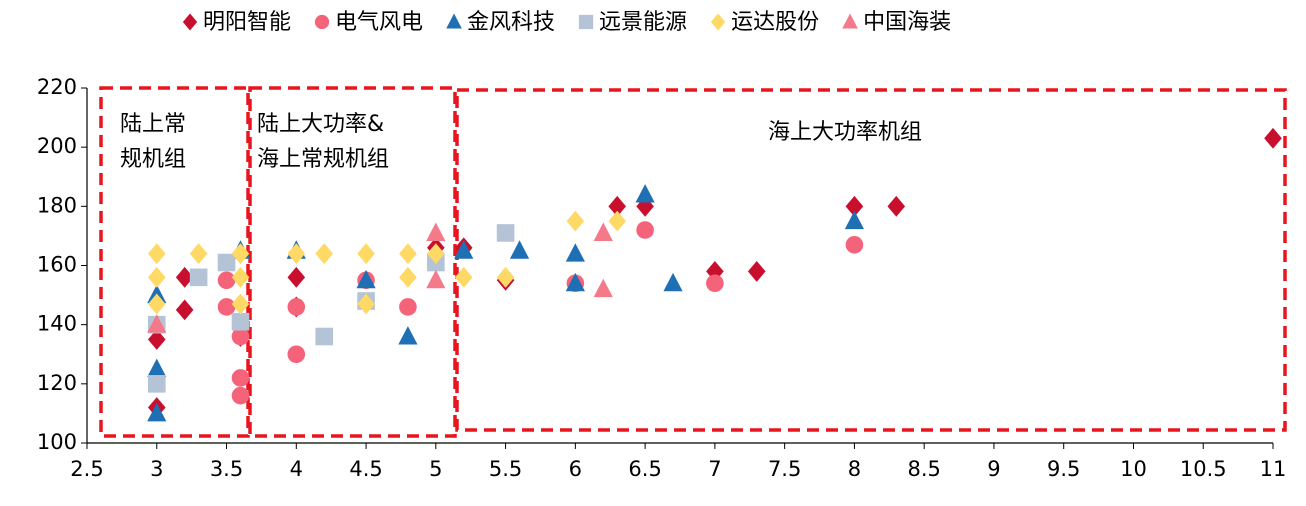  What do you see at coordinates (57, 442) in the screenshot?
I see `y-tick-label: 100` at bounding box center [57, 442].